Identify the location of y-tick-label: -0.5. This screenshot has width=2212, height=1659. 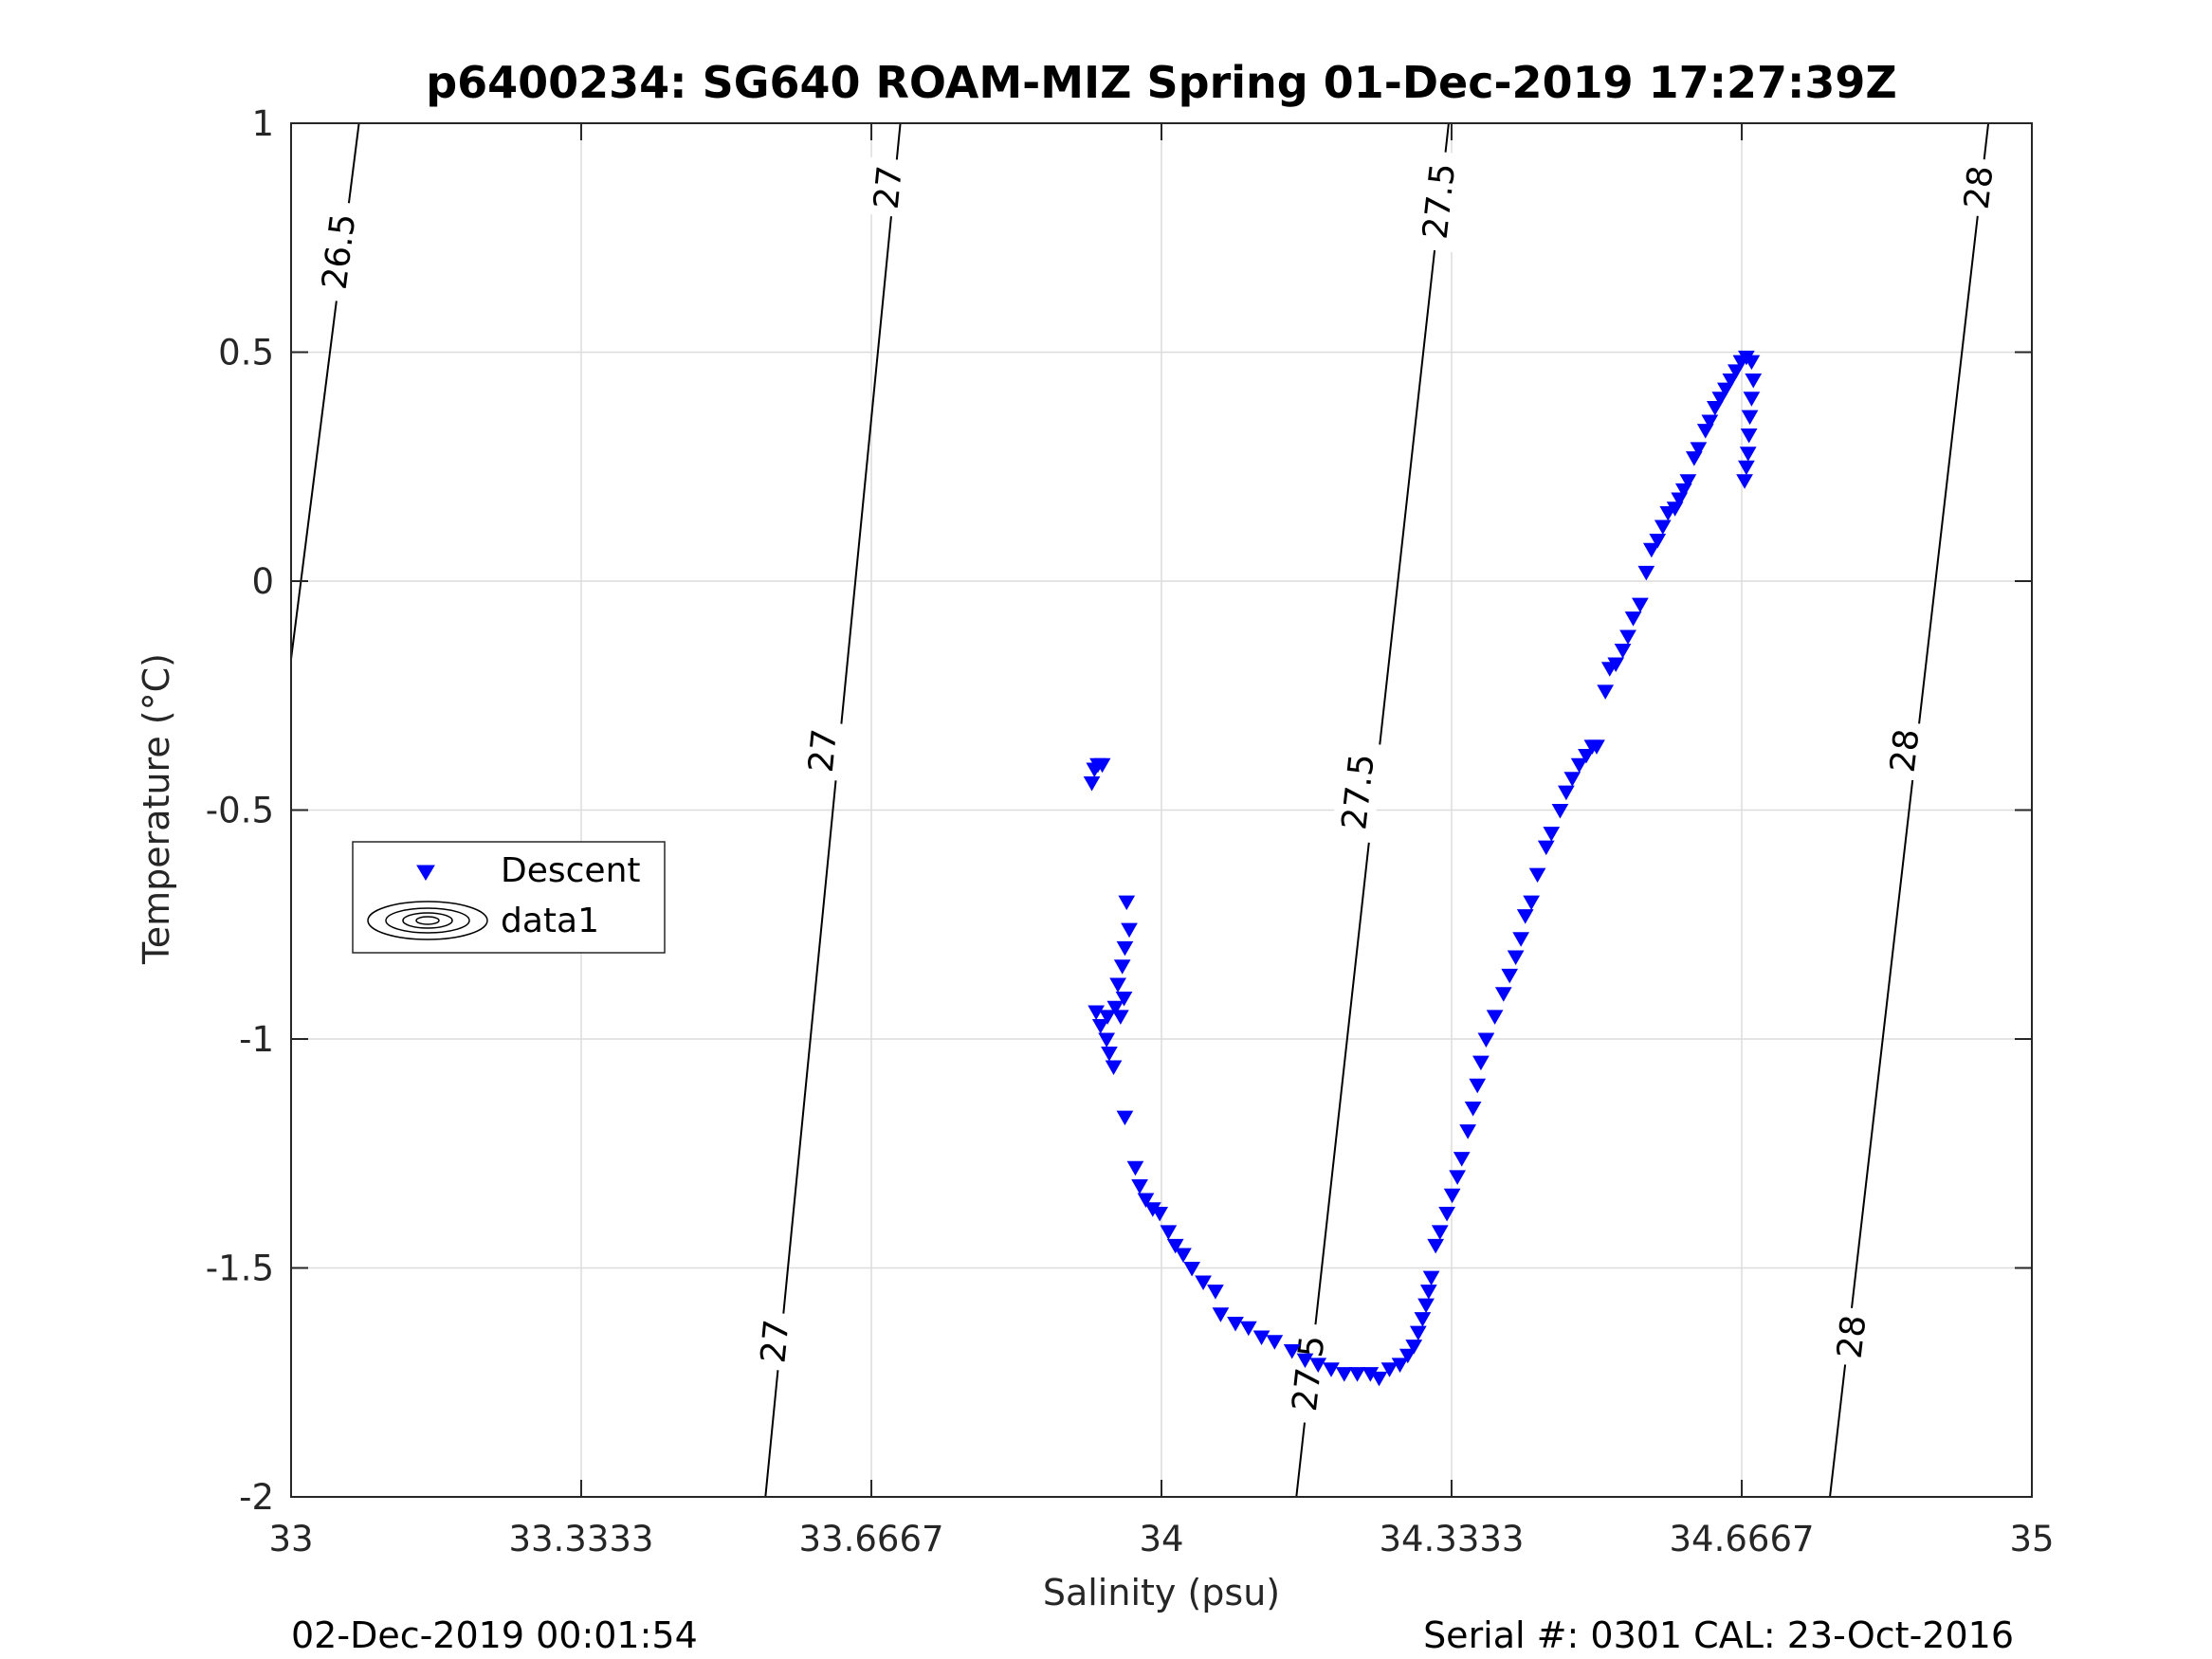
(240, 811).